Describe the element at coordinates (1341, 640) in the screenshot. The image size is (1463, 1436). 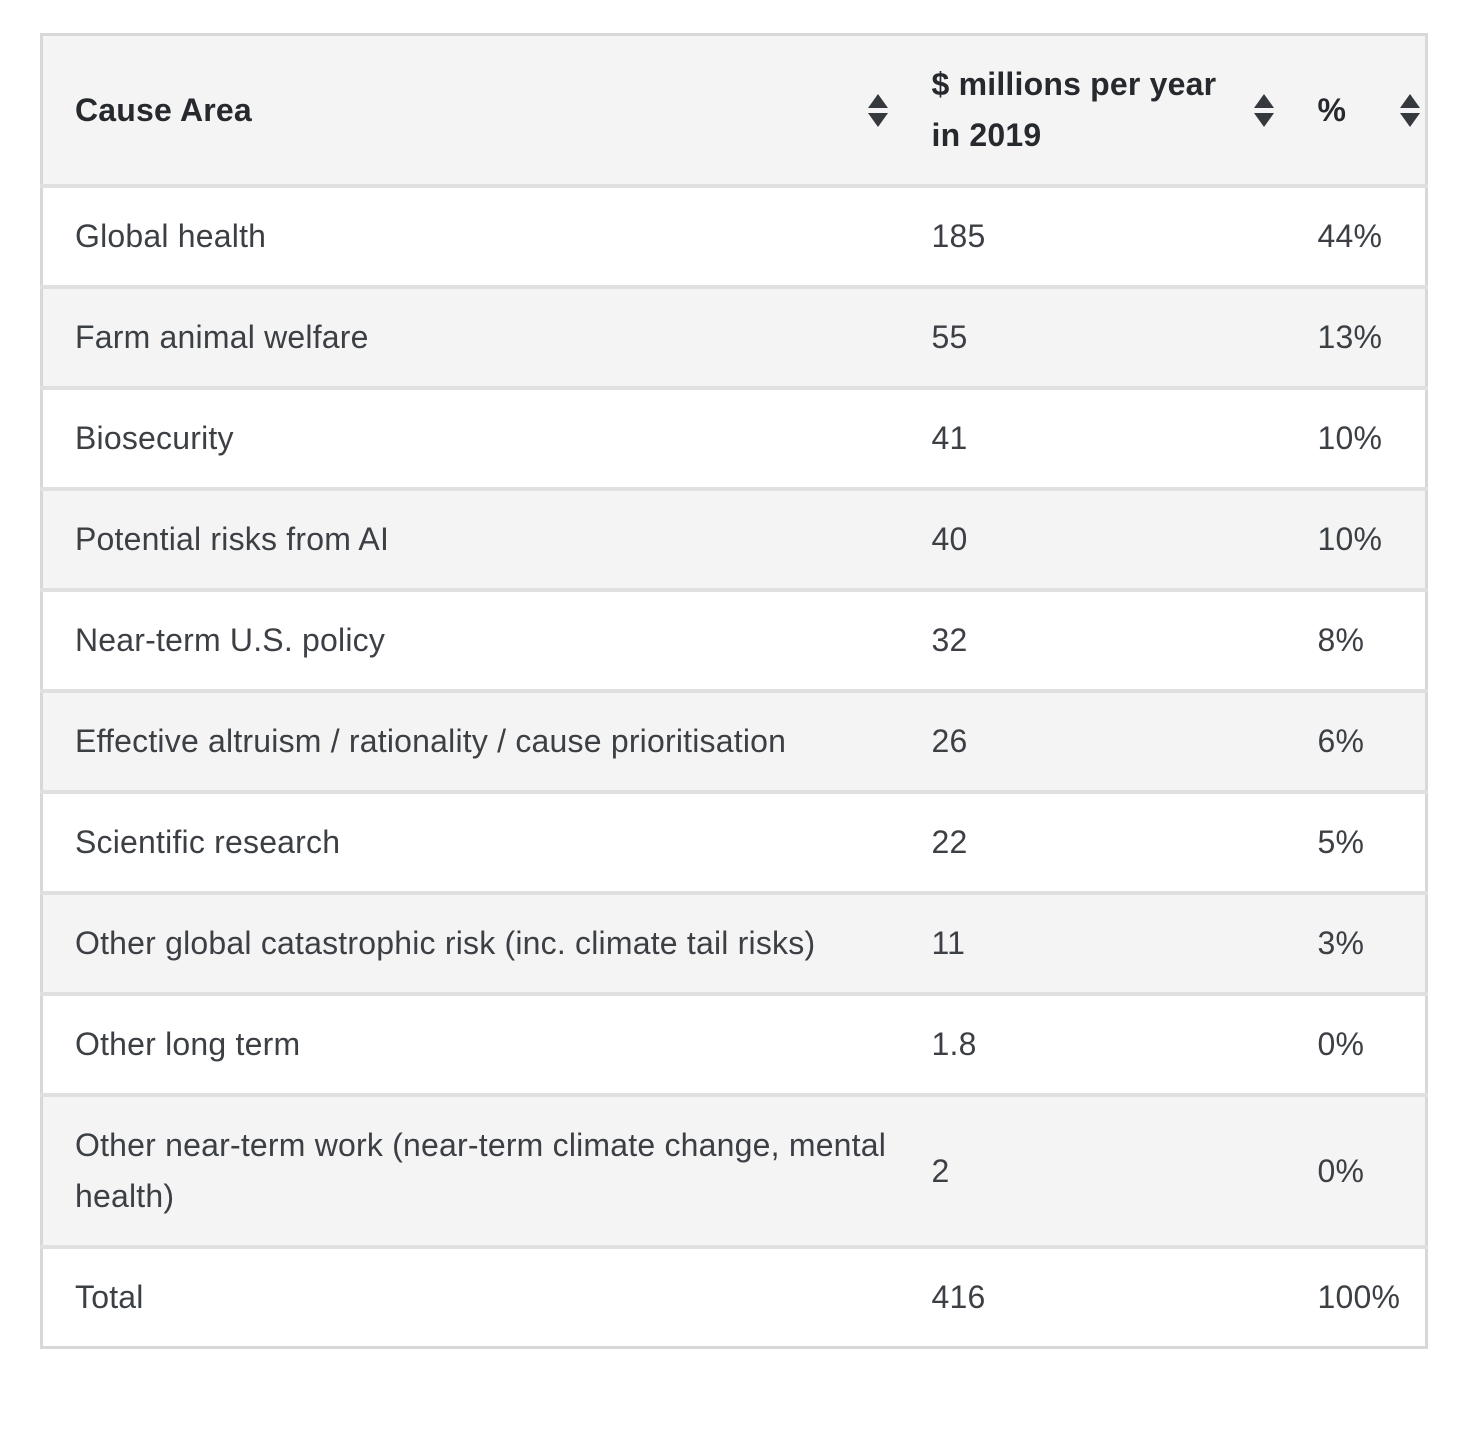
I see `cell-percent: 8%` at that location.